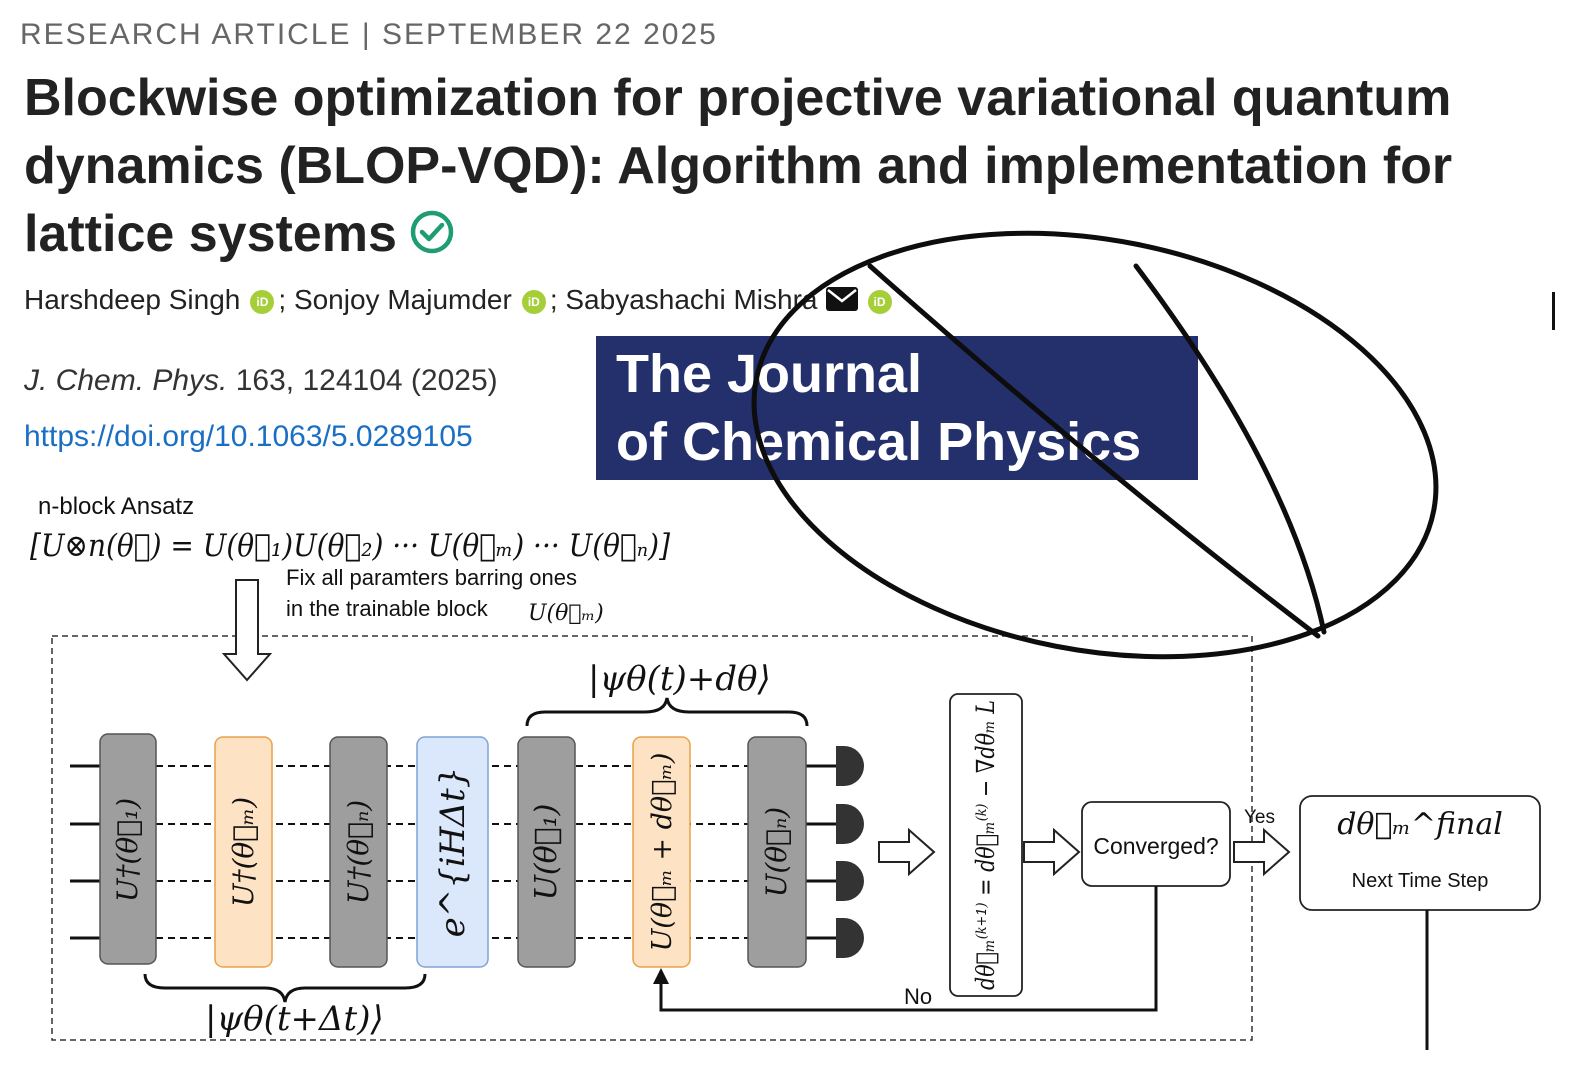  I want to click on gate-label: U†(θ⃗₁), so click(127, 850).